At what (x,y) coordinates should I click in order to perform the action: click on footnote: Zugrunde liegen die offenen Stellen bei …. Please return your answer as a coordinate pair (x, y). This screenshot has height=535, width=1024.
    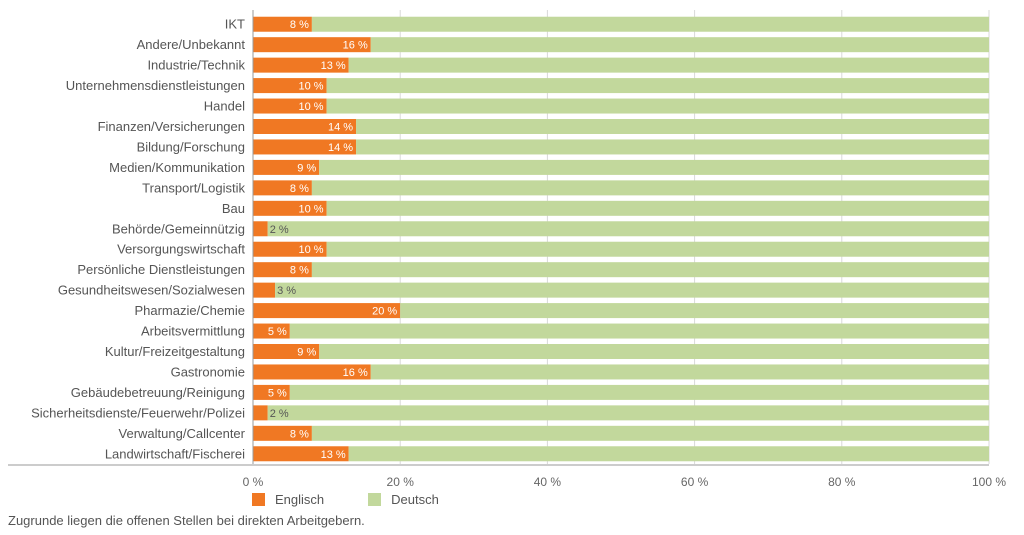
    Looking at the image, I should click on (186, 520).